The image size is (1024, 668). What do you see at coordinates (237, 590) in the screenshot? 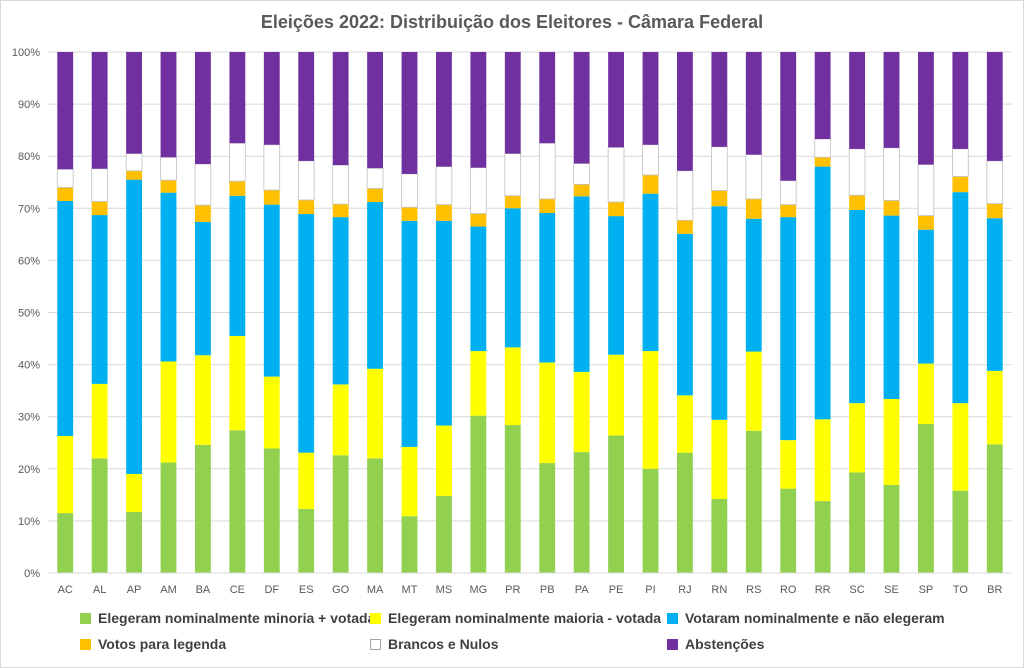
I see `x-tick-label: CE` at bounding box center [237, 590].